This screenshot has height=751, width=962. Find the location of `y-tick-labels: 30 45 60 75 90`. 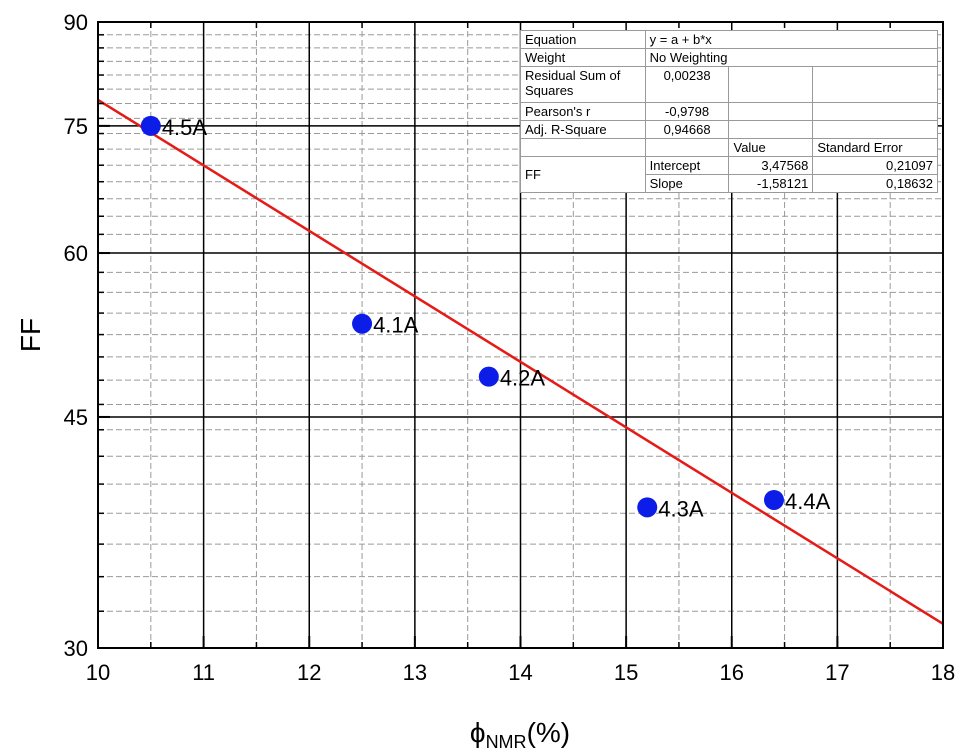

y-tick-labels: 30 45 60 75 90 is located at coordinates (76, 335).